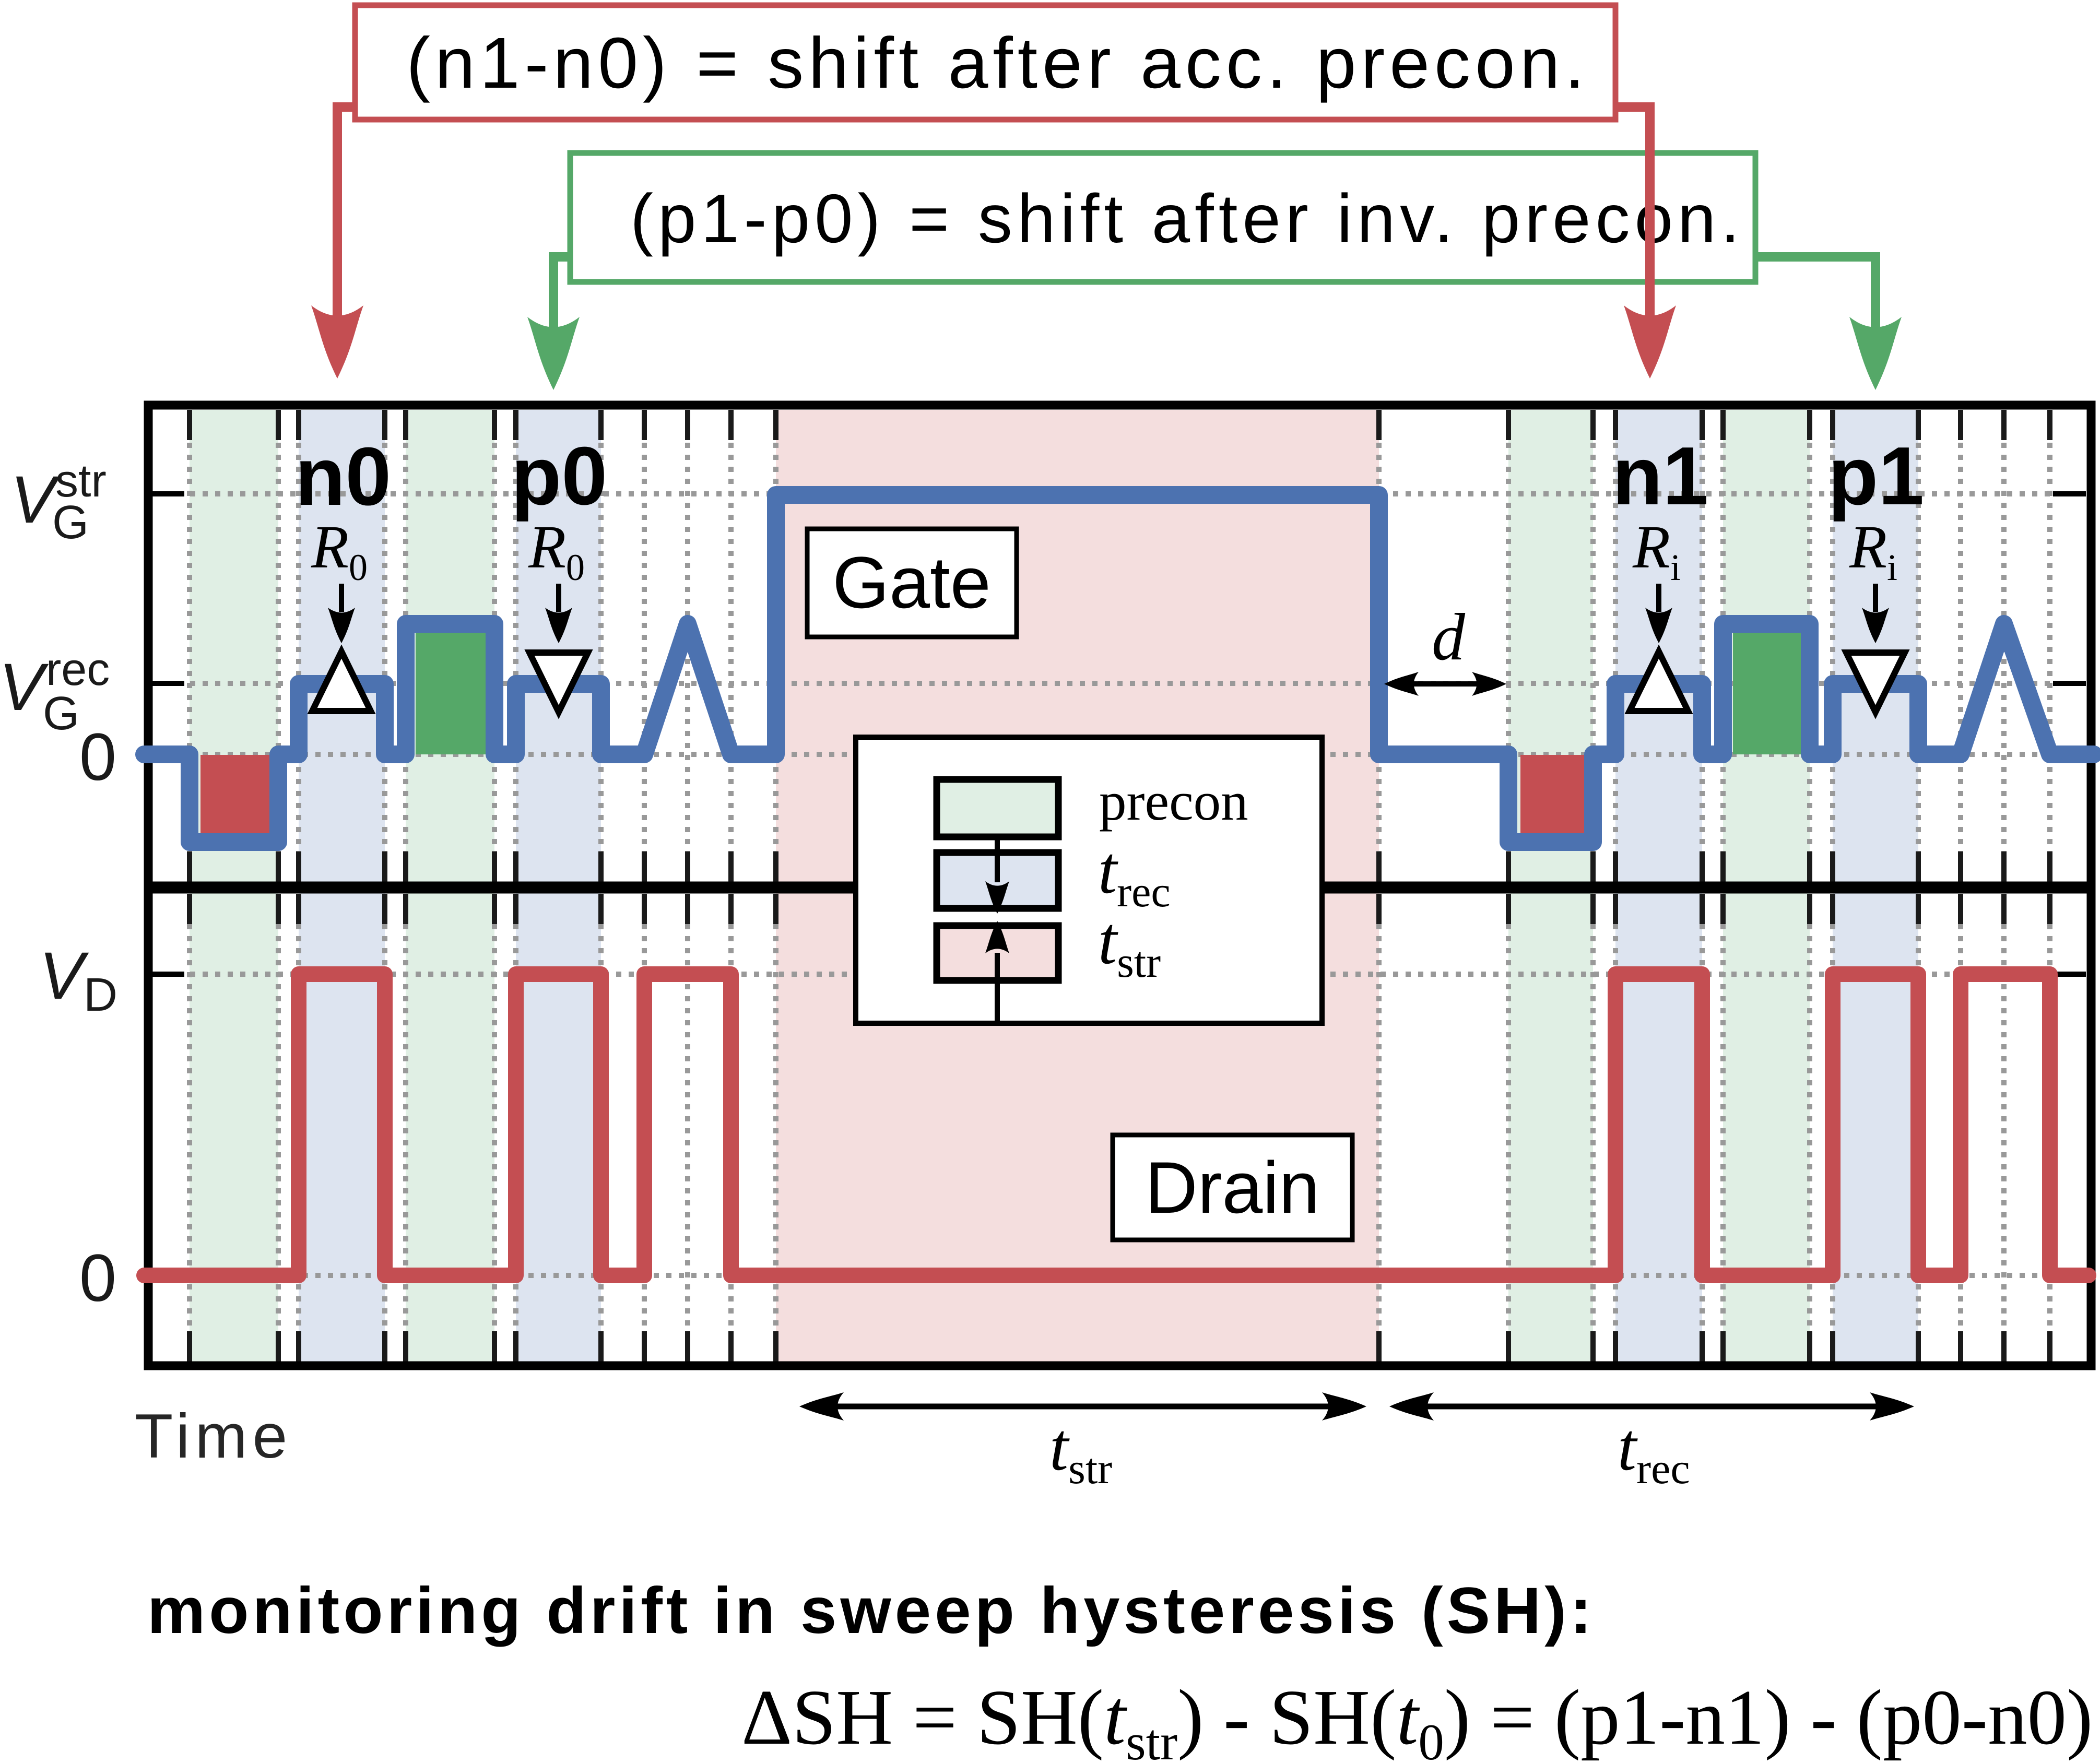 The width and height of the screenshot is (2100, 1763). I want to click on svg-text: str, so click(81, 480).